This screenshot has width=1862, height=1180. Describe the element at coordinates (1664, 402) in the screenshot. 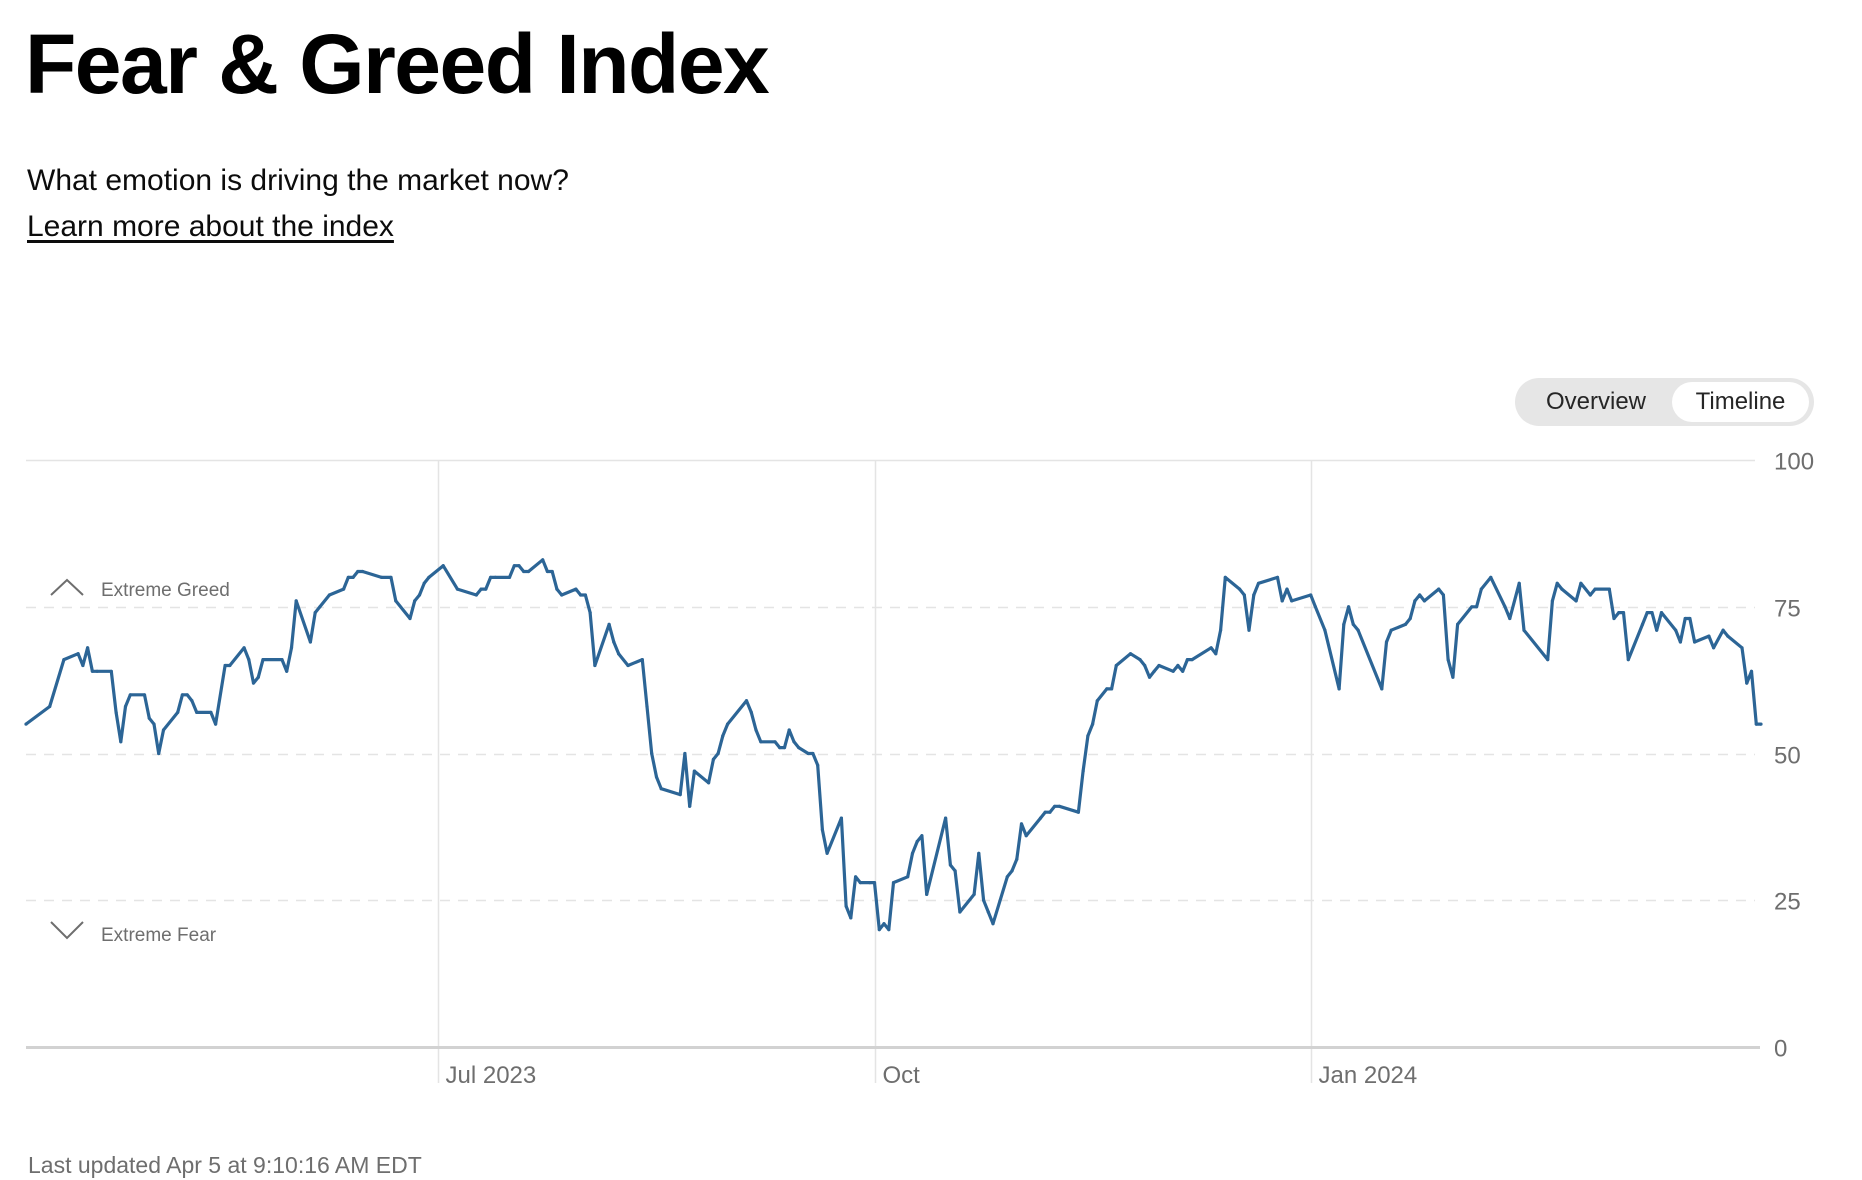

I see `view-toggle: Overview Timeline` at that location.